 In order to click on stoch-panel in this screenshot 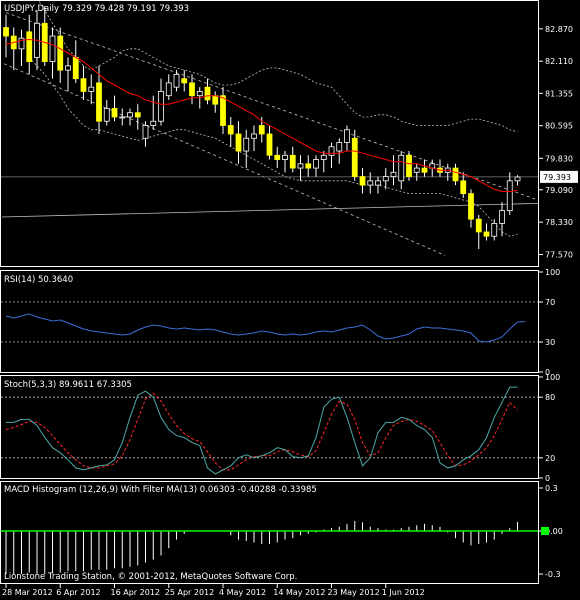, I will do `click(269, 430)`.